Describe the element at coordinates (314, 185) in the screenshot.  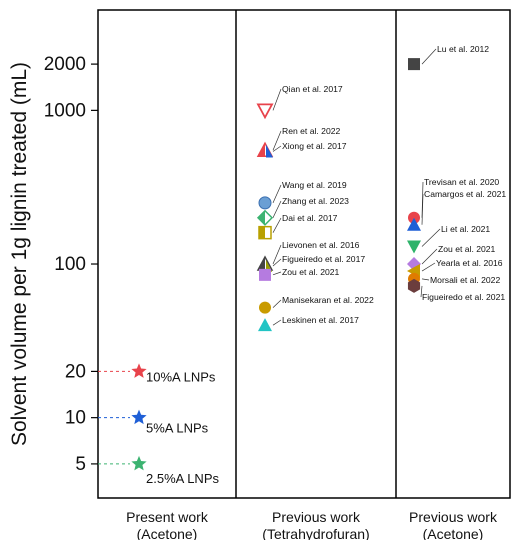
I see `data-label: Wang et al. 2019` at that location.